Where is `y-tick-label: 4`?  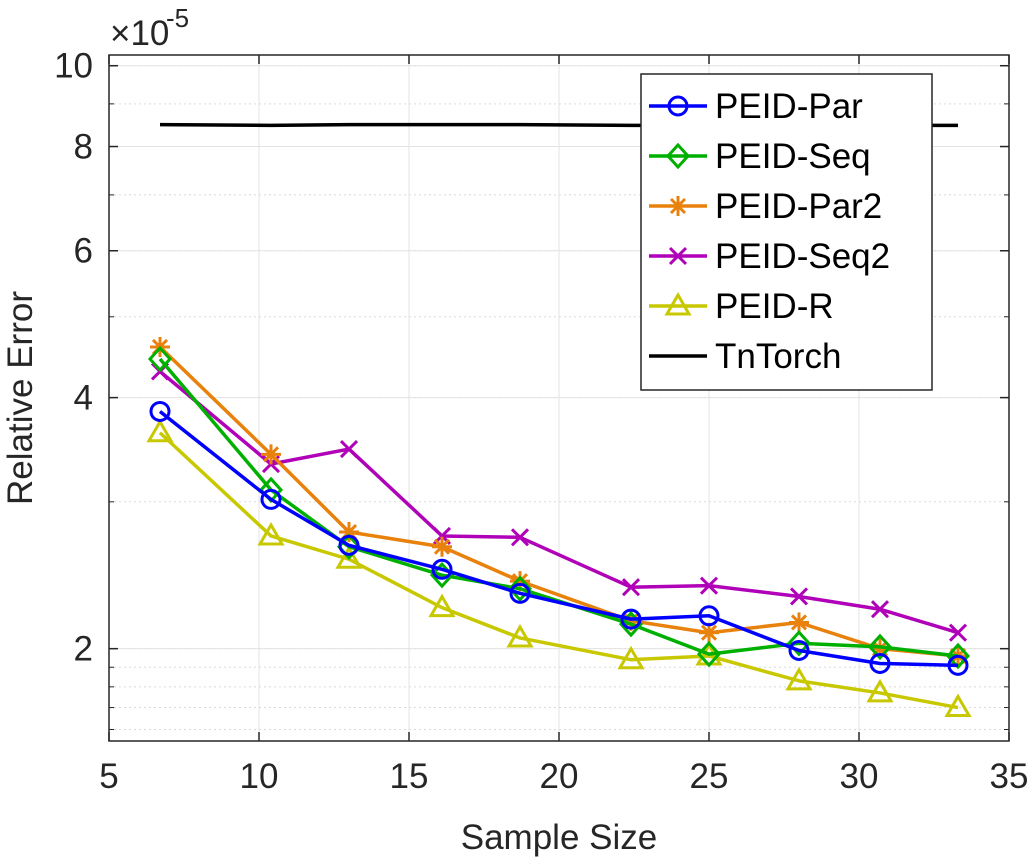 y-tick-label: 4 is located at coordinates (83, 398).